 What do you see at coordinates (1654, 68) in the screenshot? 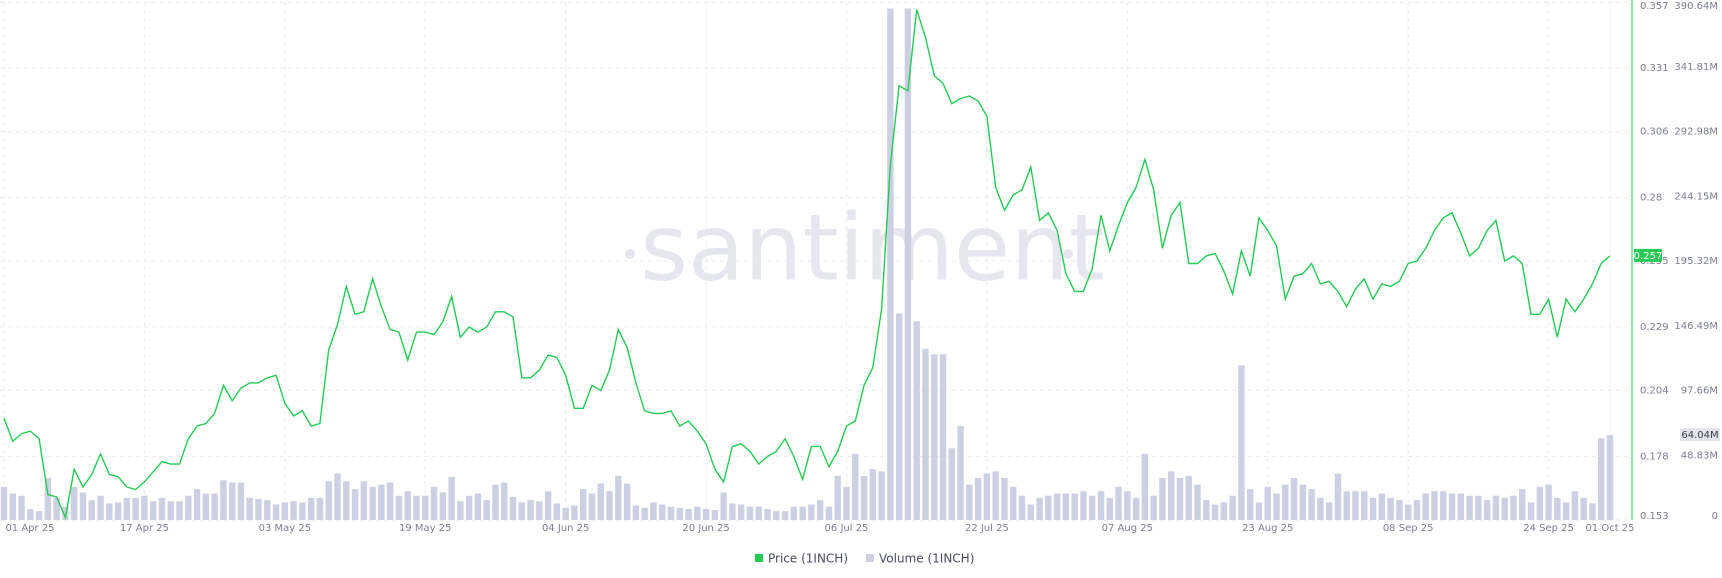
I see `y-tick-label: 0.331` at bounding box center [1654, 68].